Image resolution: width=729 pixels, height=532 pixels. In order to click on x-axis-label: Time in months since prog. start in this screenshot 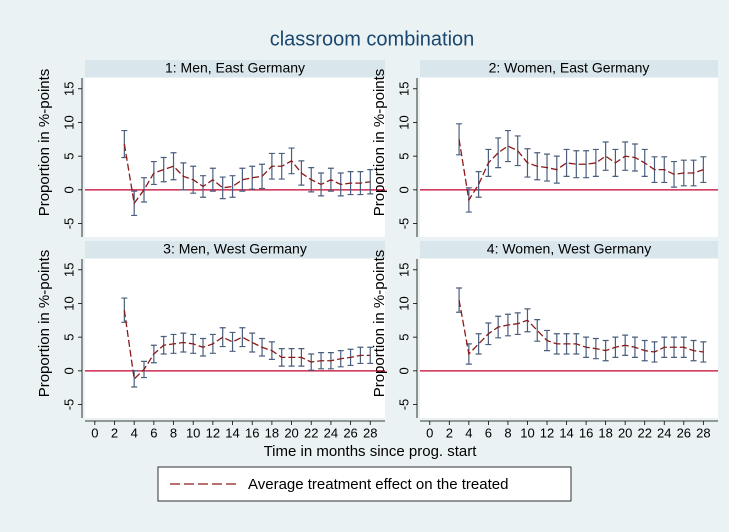, I will do `click(371, 451)`.